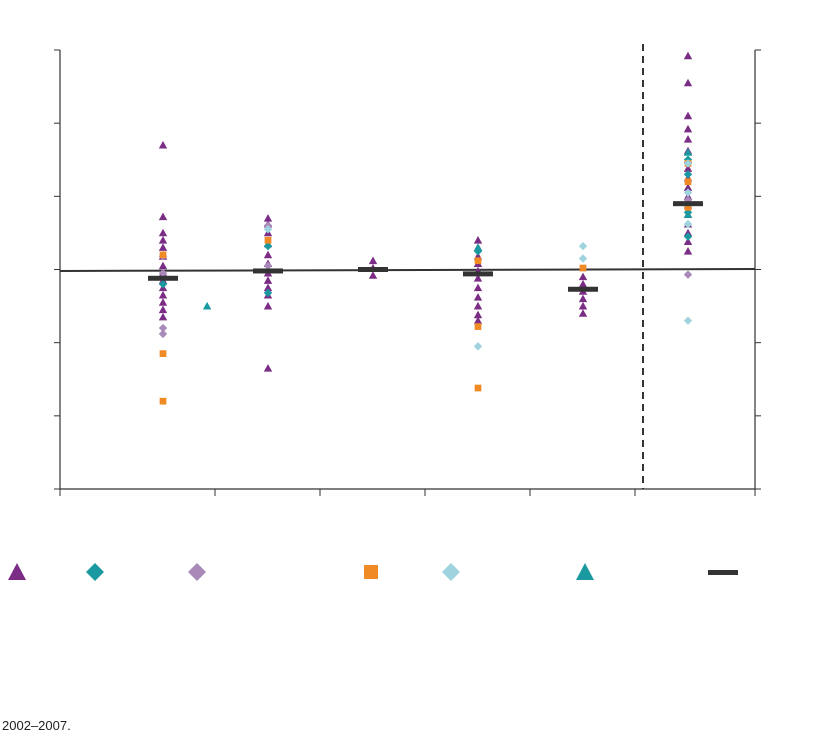  Describe the element at coordinates (425, 246) in the screenshot. I see `median-markers` at that location.